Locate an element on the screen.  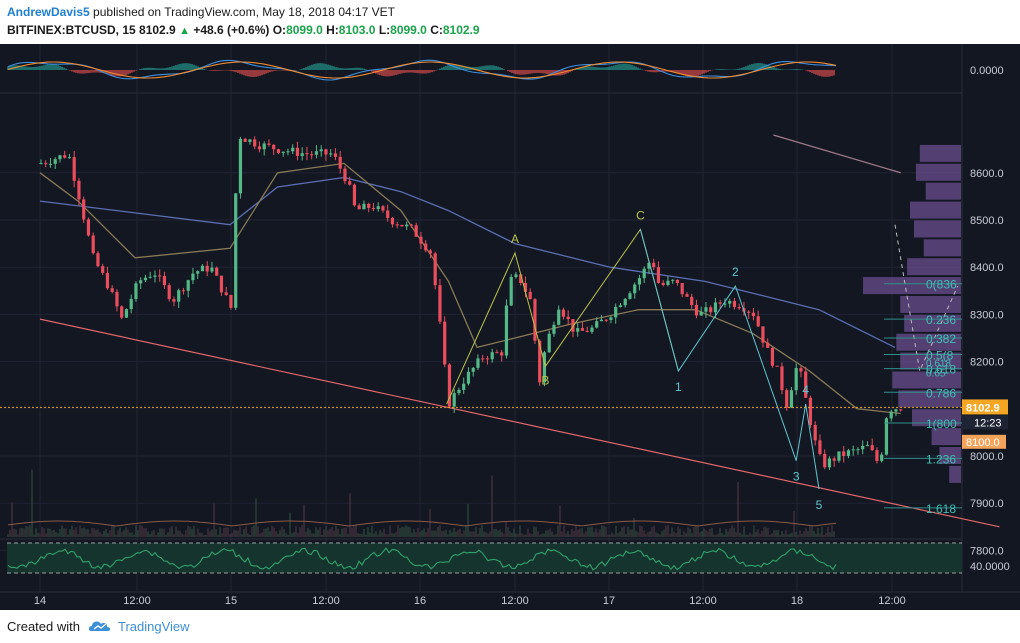
wave-label-b: B is located at coordinates (545, 380).